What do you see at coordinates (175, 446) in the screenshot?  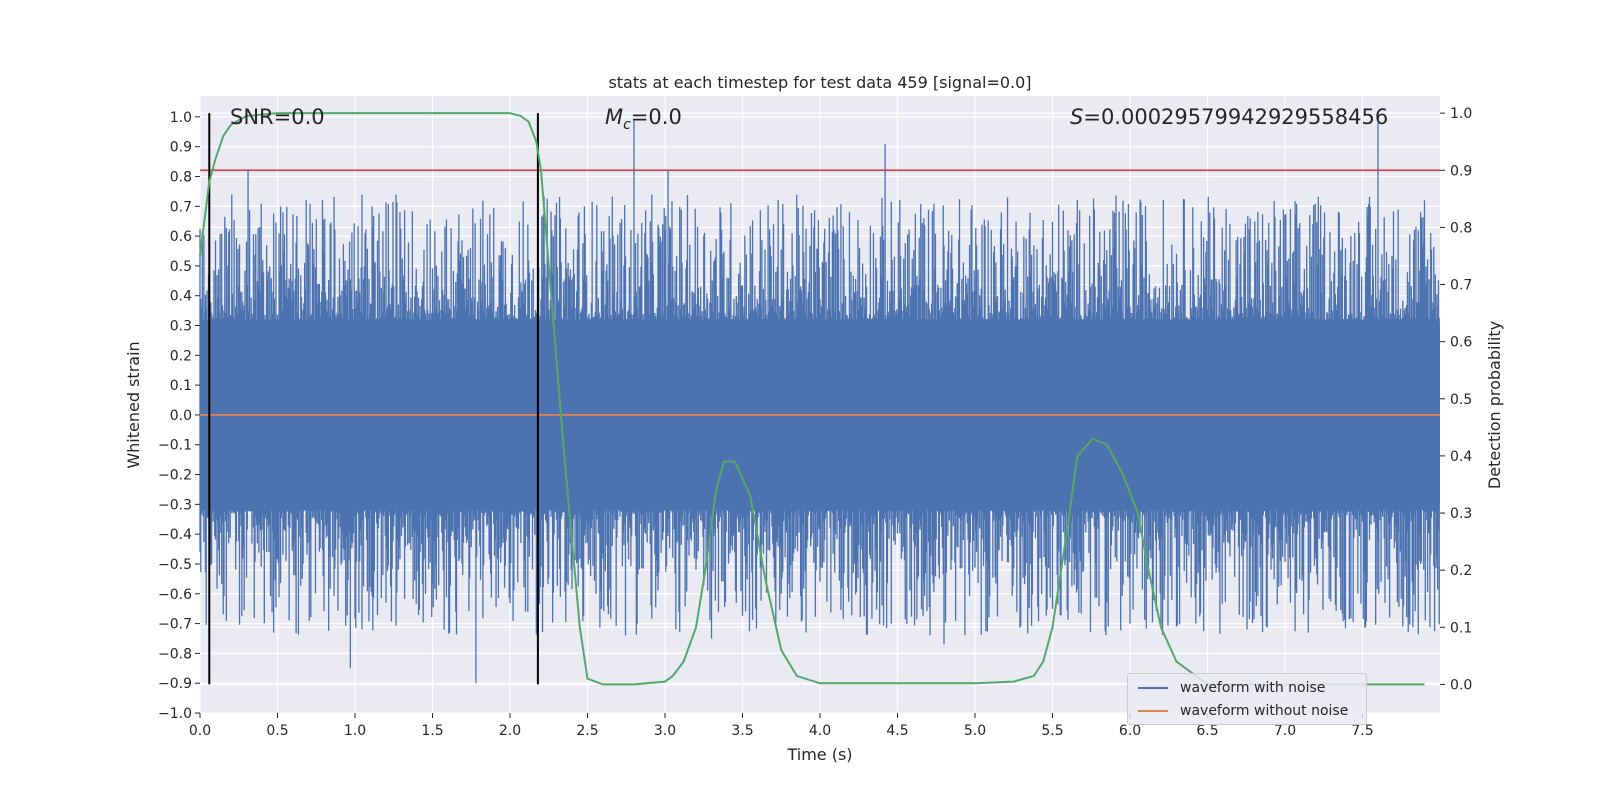 I see `y-tick-label: −0.1` at bounding box center [175, 446].